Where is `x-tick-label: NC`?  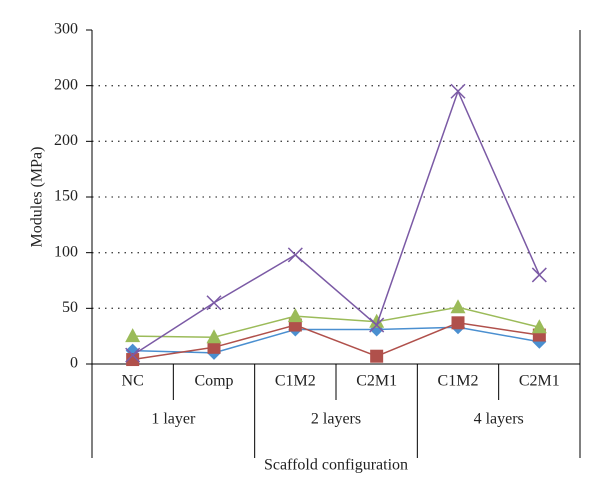
x-tick-label: NC is located at coordinates (133, 381).